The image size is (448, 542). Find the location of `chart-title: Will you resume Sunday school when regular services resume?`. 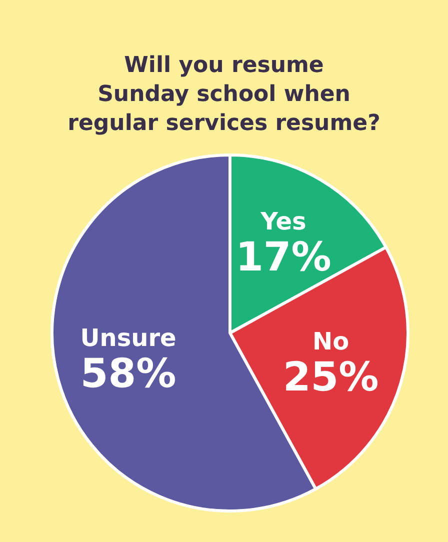

chart-title: Will you resume Sunday school when regular services resume? is located at coordinates (224, 94).